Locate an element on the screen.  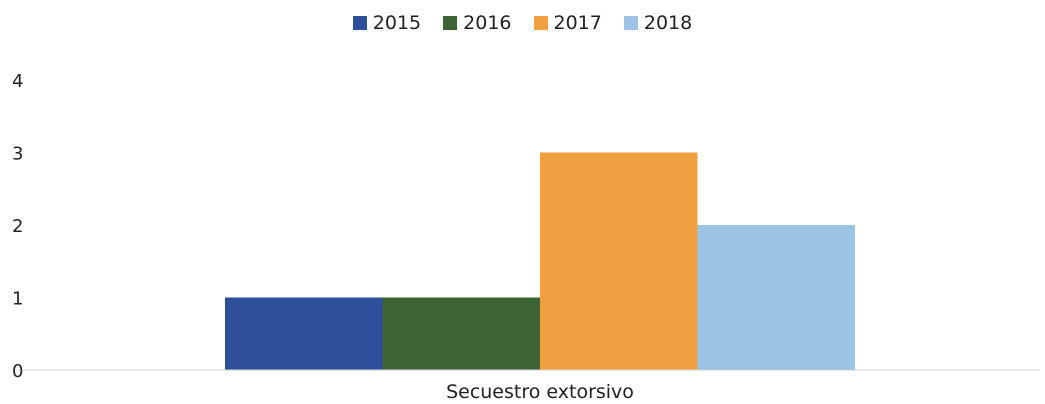
legend-label-2015: 2015 is located at coordinates (397, 23).